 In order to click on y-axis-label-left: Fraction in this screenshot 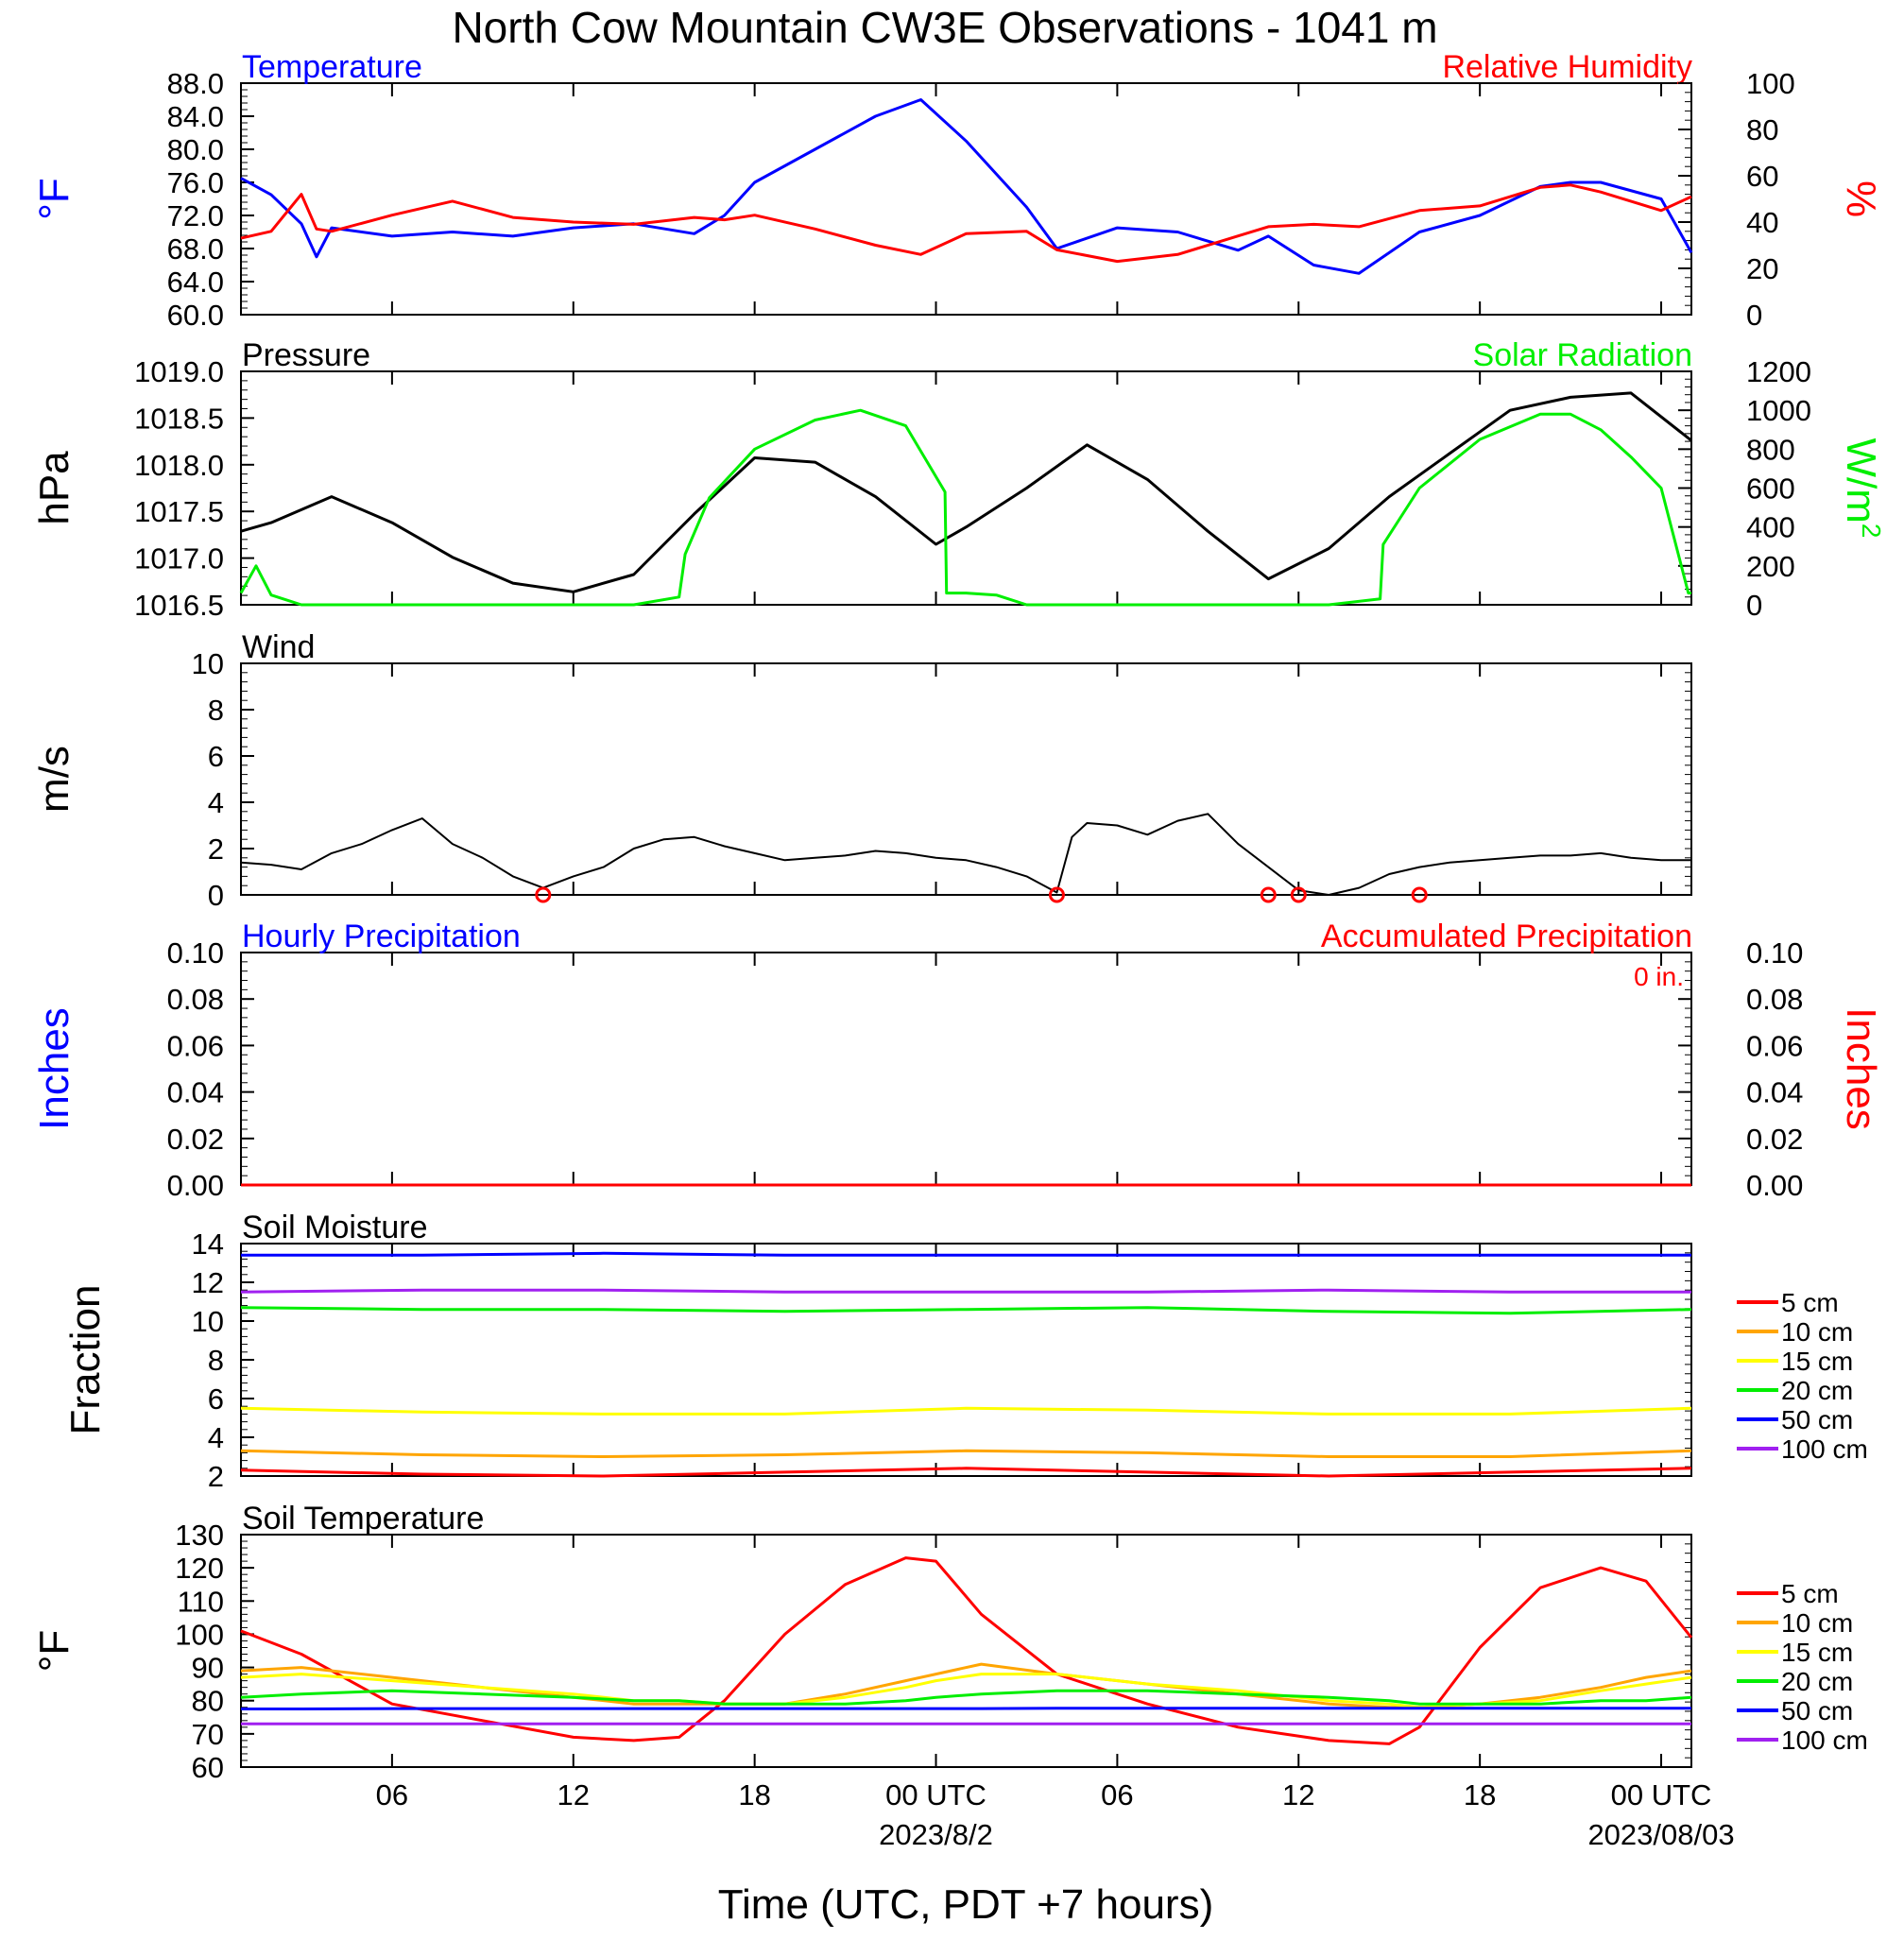, I will do `click(85, 1360)`.